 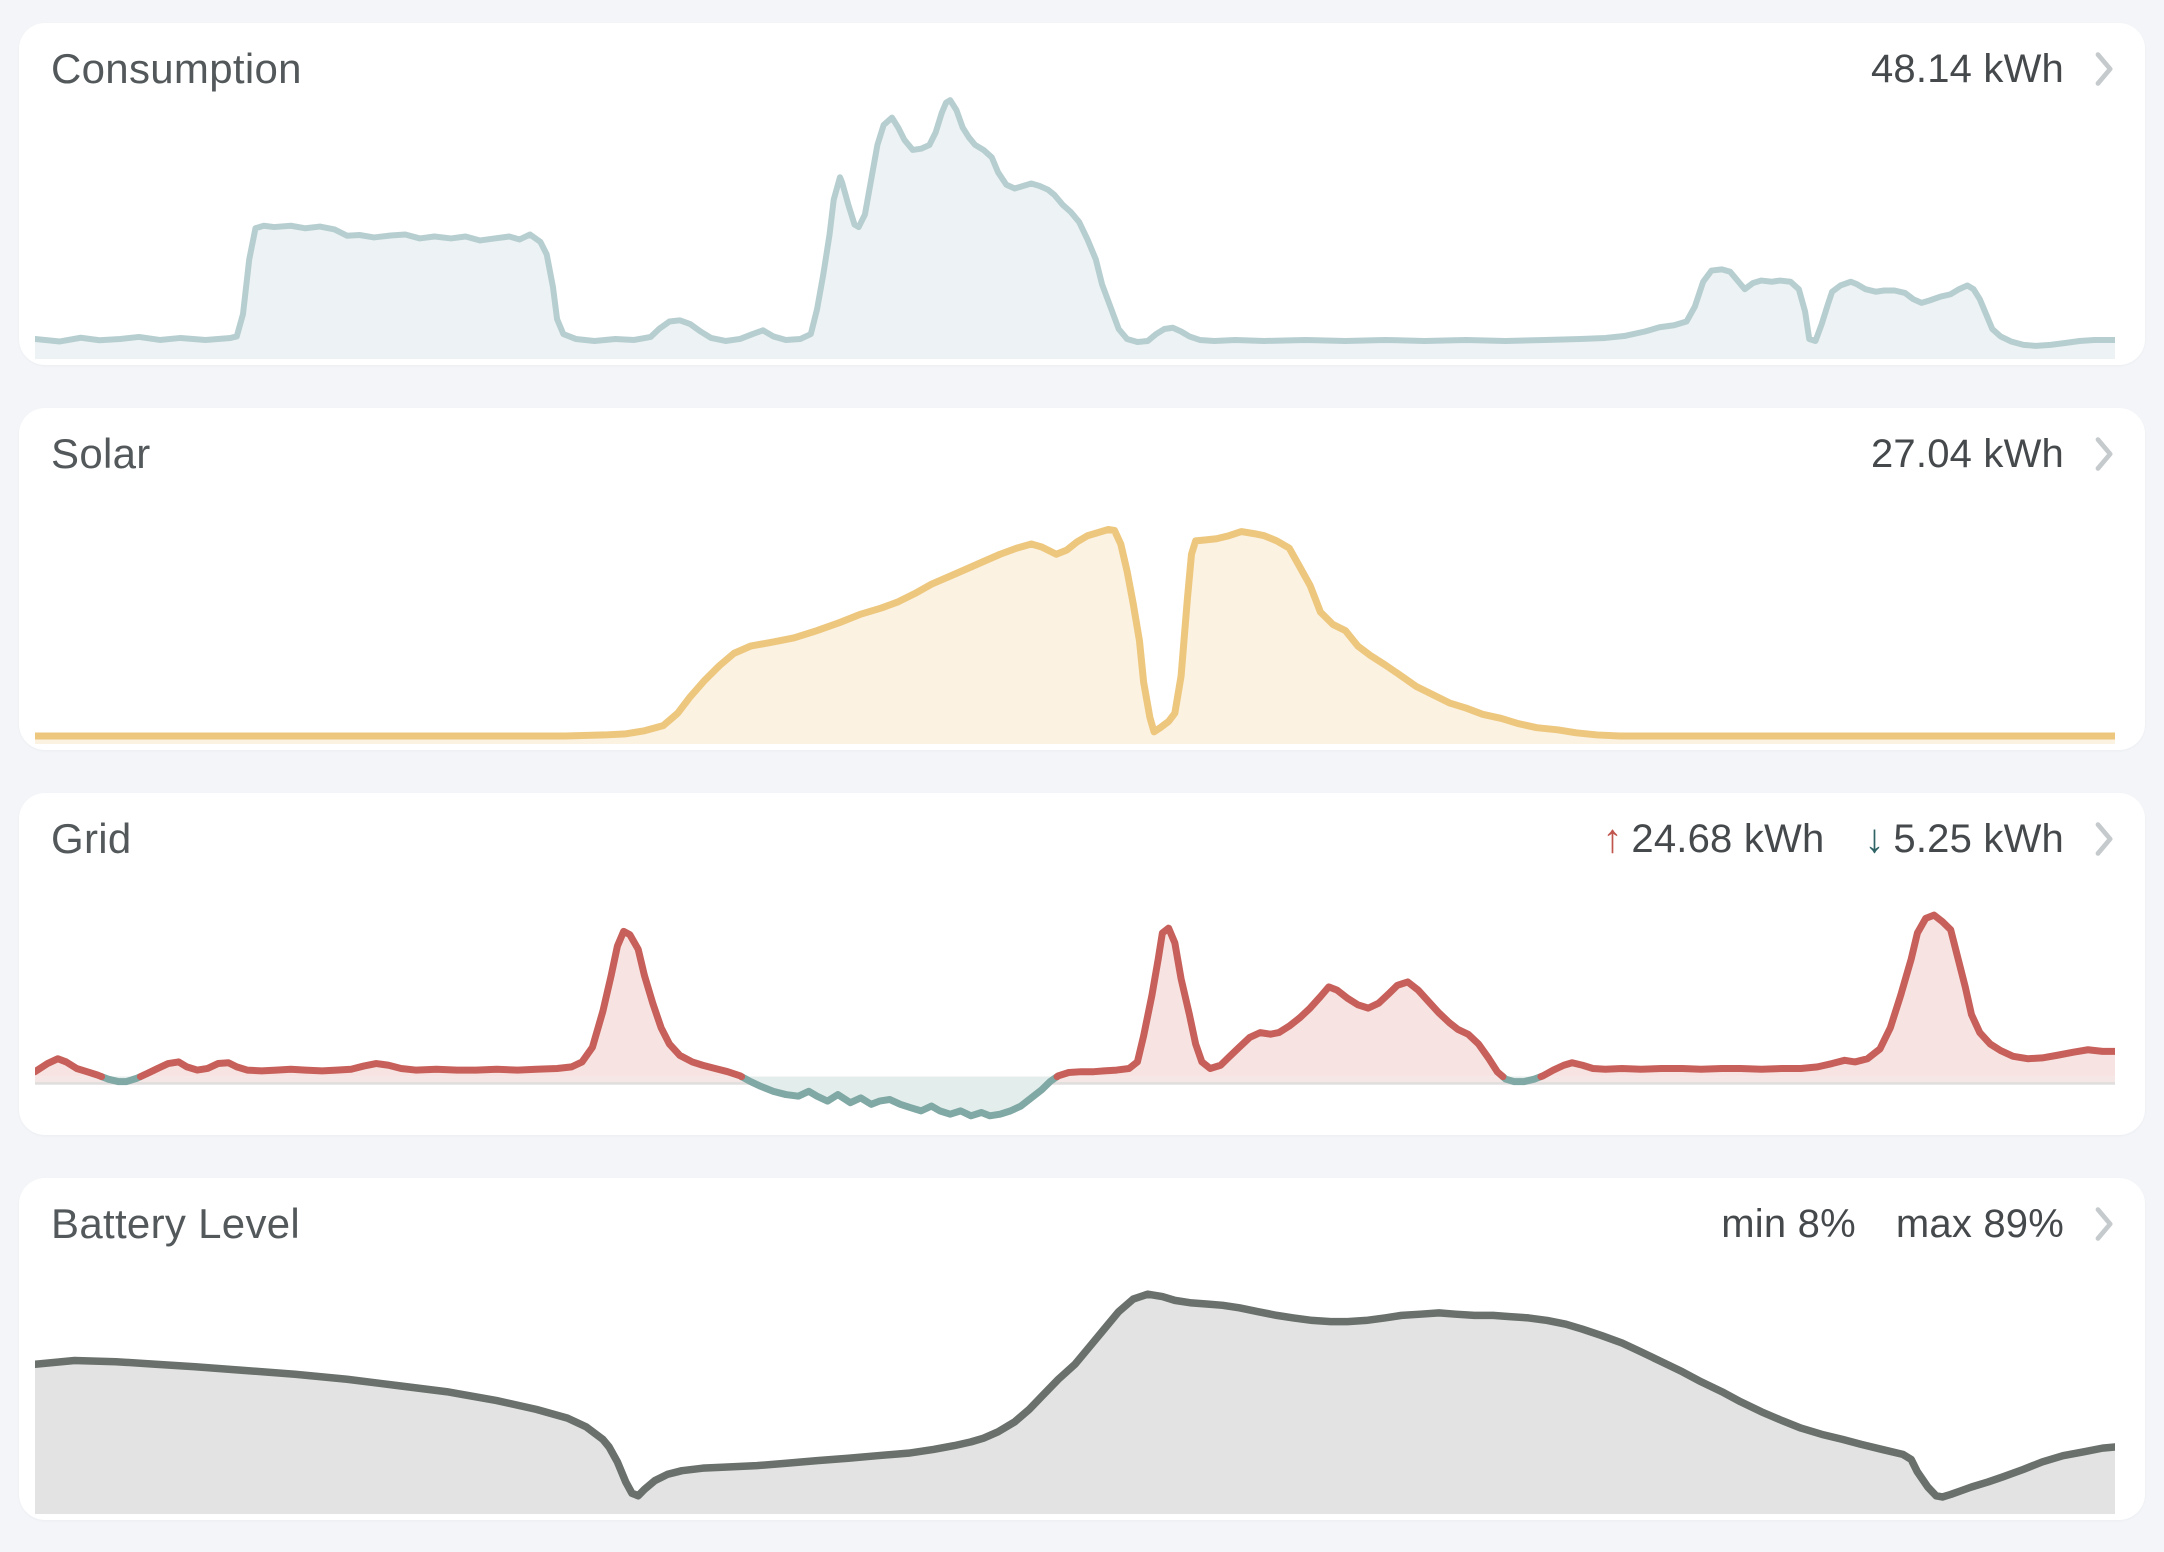 What do you see at coordinates (1788, 1223) in the screenshot?
I see `battery-min-value: min 8%` at bounding box center [1788, 1223].